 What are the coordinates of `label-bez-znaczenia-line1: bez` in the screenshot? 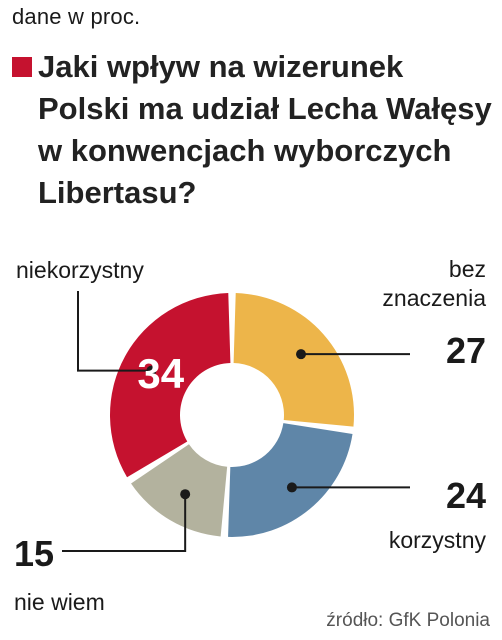 It's located at (467, 269).